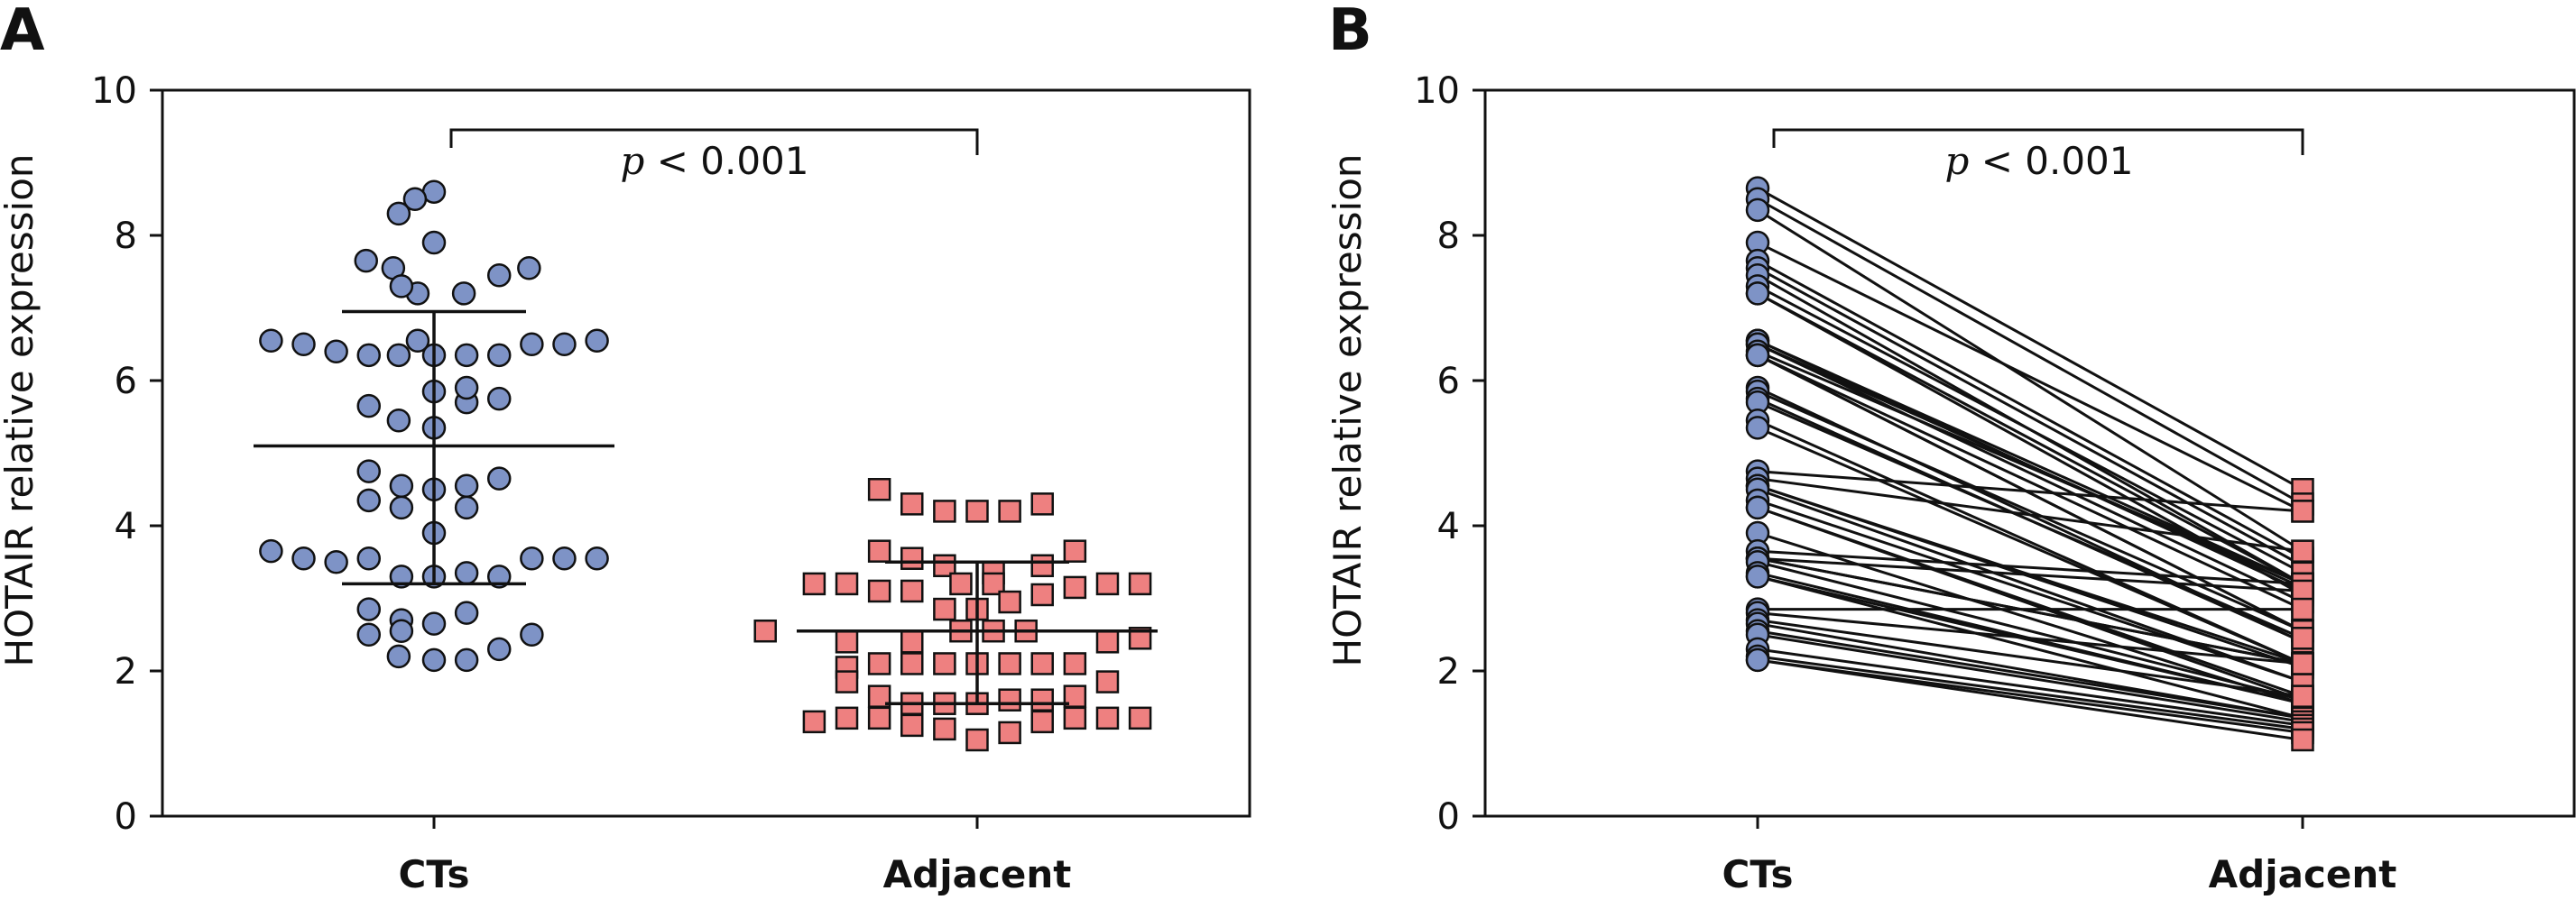  I want to click on y-tick-label: 6, so click(1448, 381).